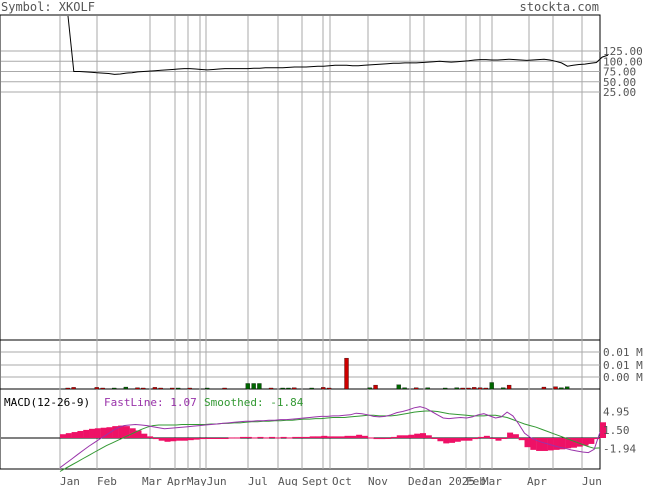 This screenshot has width=655, height=486. Describe the element at coordinates (619, 72) in the screenshot. I see `price-tick-label: 75.00` at that location.